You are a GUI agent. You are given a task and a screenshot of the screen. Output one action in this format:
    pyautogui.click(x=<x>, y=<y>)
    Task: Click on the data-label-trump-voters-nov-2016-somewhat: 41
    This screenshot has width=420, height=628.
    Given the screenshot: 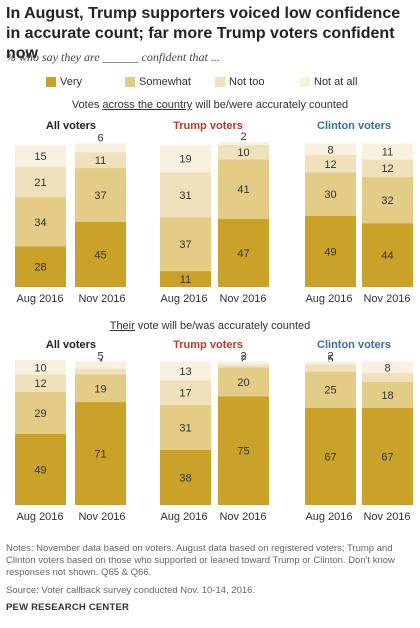 What is the action you would take?
    pyautogui.click(x=243, y=190)
    